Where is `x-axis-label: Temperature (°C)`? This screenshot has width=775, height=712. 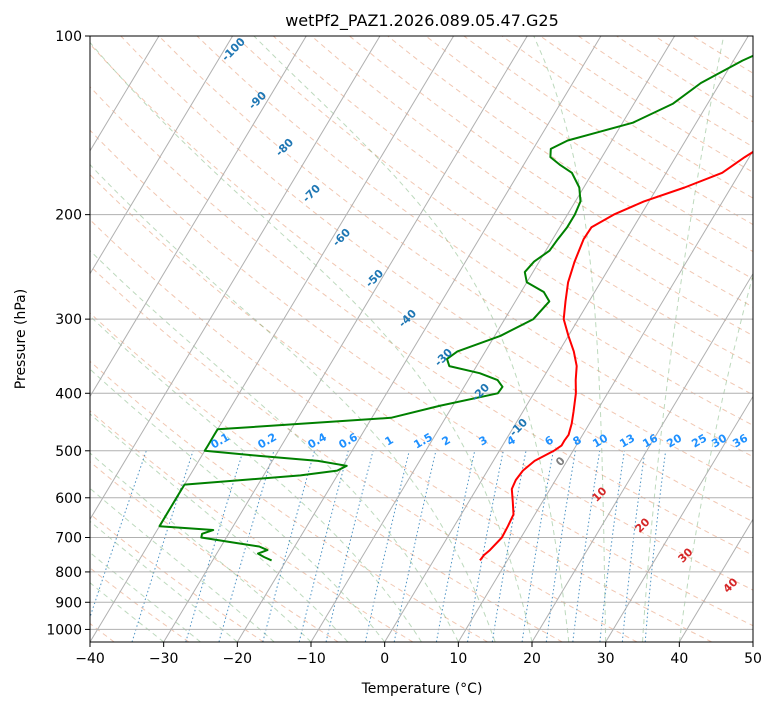
x-axis-label: Temperature (°C) is located at coordinates (422, 689).